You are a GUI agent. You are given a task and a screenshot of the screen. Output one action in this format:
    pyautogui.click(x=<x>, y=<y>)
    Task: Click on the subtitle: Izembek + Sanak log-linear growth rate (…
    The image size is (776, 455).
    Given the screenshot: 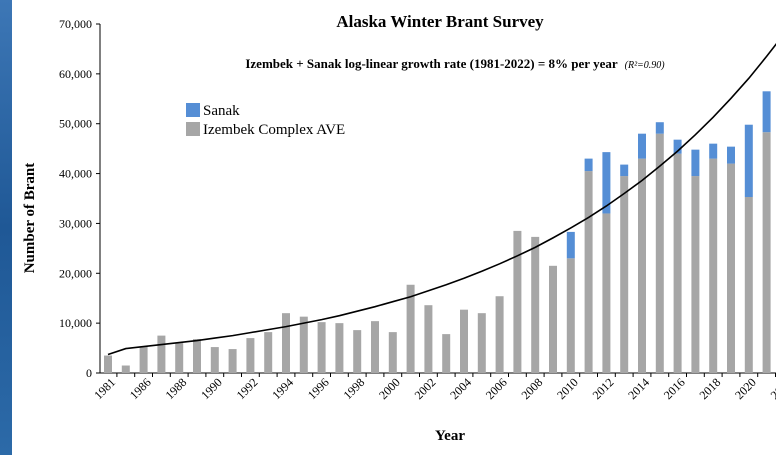 What is the action you would take?
    pyautogui.click(x=455, y=63)
    